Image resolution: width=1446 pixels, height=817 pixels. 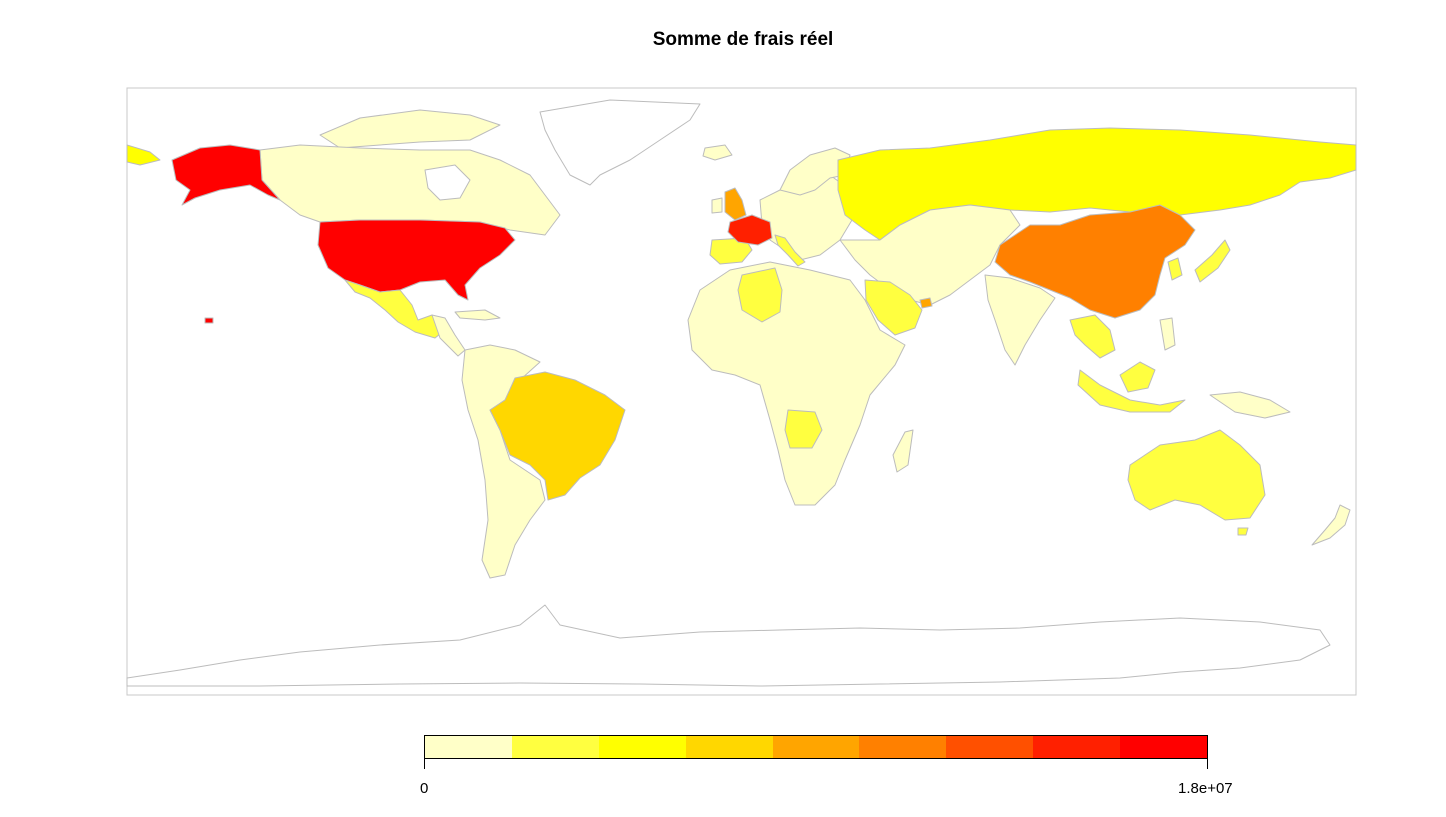 I want to click on chukotka-west, so click(x=143, y=155).